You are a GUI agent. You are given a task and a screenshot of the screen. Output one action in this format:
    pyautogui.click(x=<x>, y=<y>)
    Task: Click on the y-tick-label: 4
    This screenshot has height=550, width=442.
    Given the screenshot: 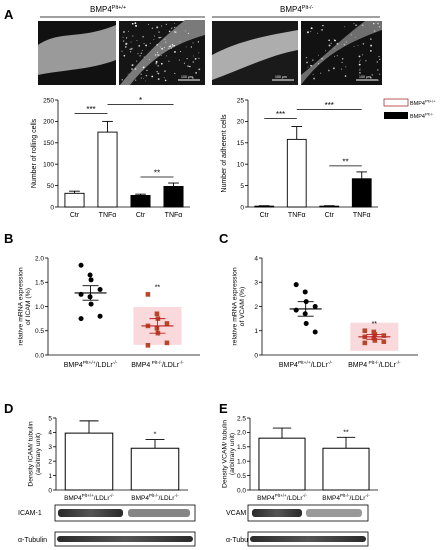 What is the action you would take?
    pyautogui.click(x=256, y=258)
    